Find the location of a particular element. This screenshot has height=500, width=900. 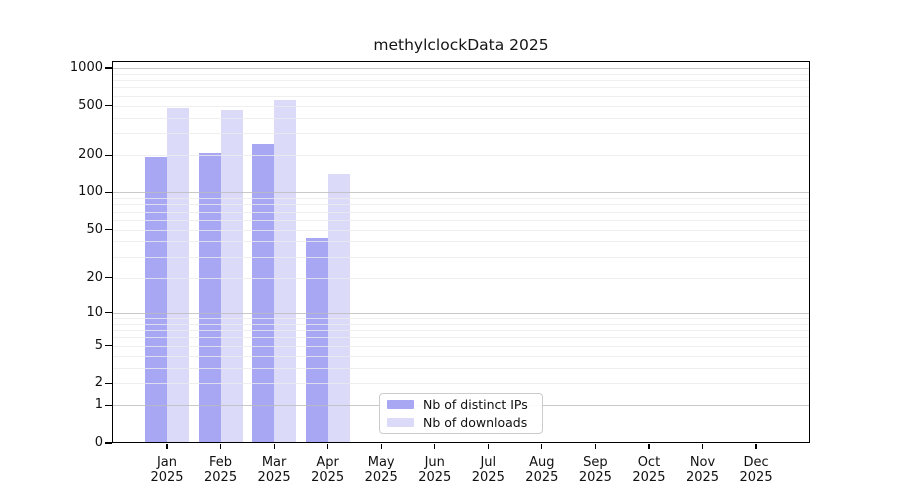

legend-row-downloads: Nb of downloads is located at coordinates (461, 422).